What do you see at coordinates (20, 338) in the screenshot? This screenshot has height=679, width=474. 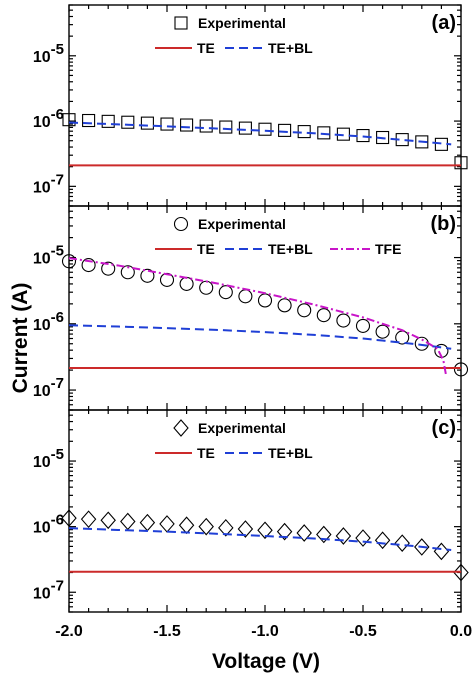 I see `y-axis-title: Current (A)` at bounding box center [20, 338].